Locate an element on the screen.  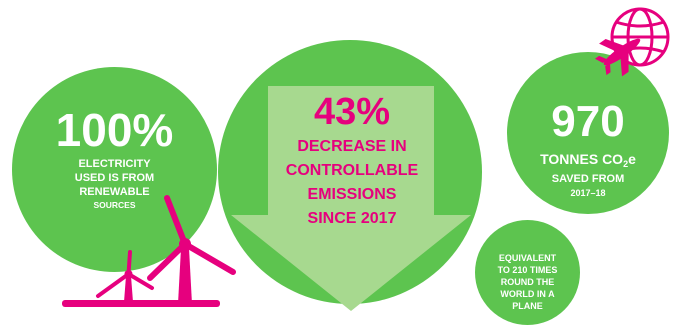
equivalent-circle is located at coordinates (527, 272).